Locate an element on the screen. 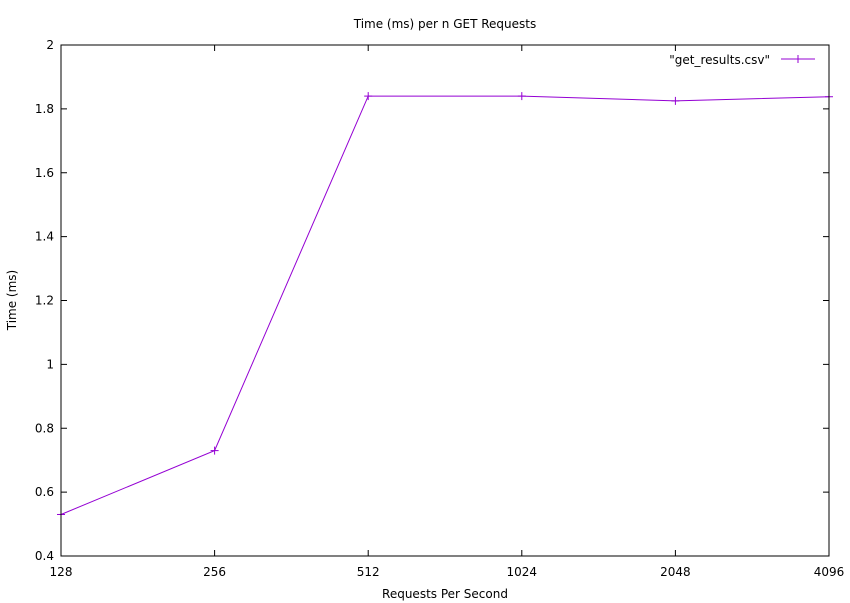 The width and height of the screenshot is (850, 603). x-tick-label: 4096 is located at coordinates (829, 572).